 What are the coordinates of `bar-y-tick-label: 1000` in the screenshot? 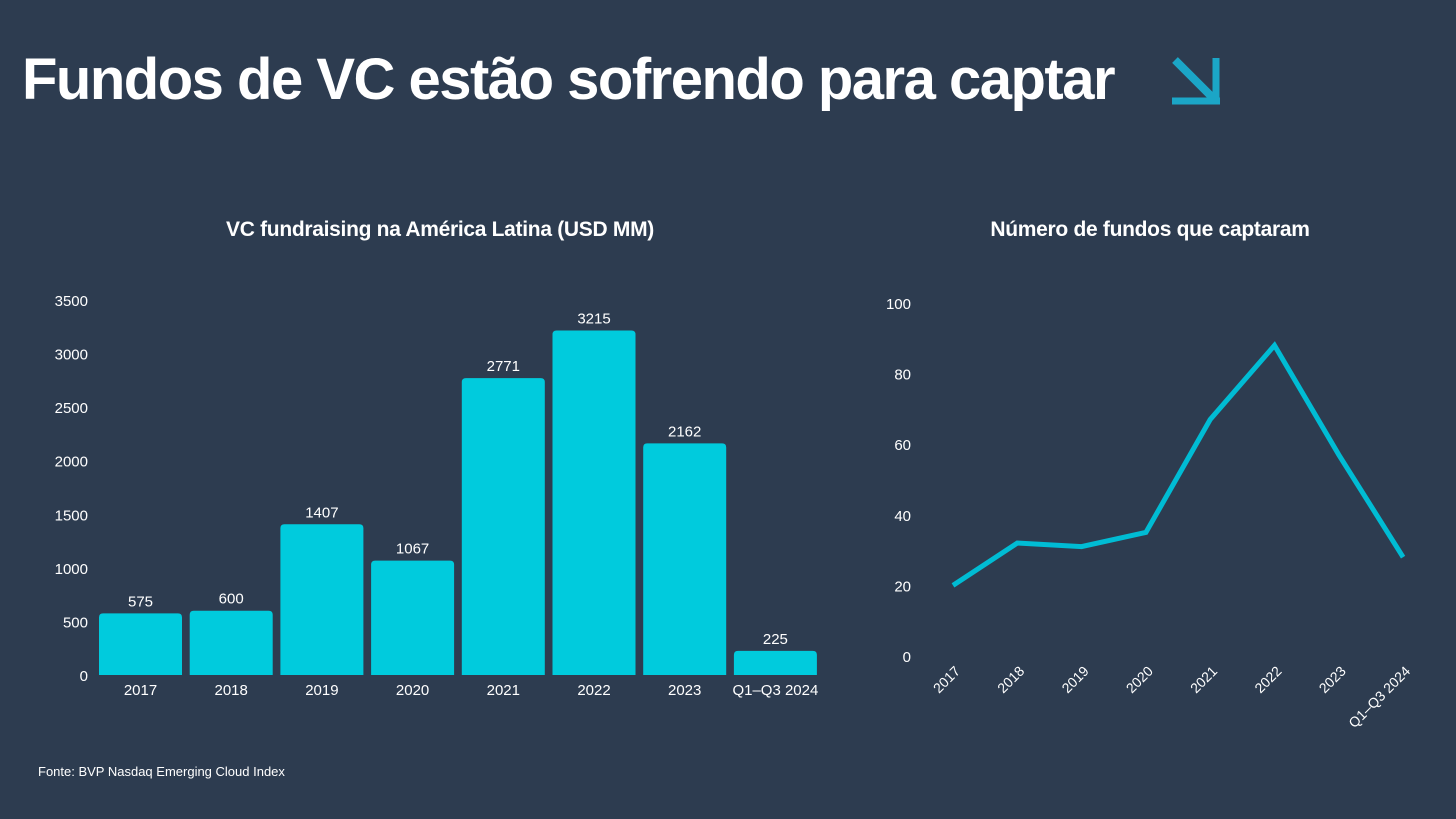 It's located at (71, 569).